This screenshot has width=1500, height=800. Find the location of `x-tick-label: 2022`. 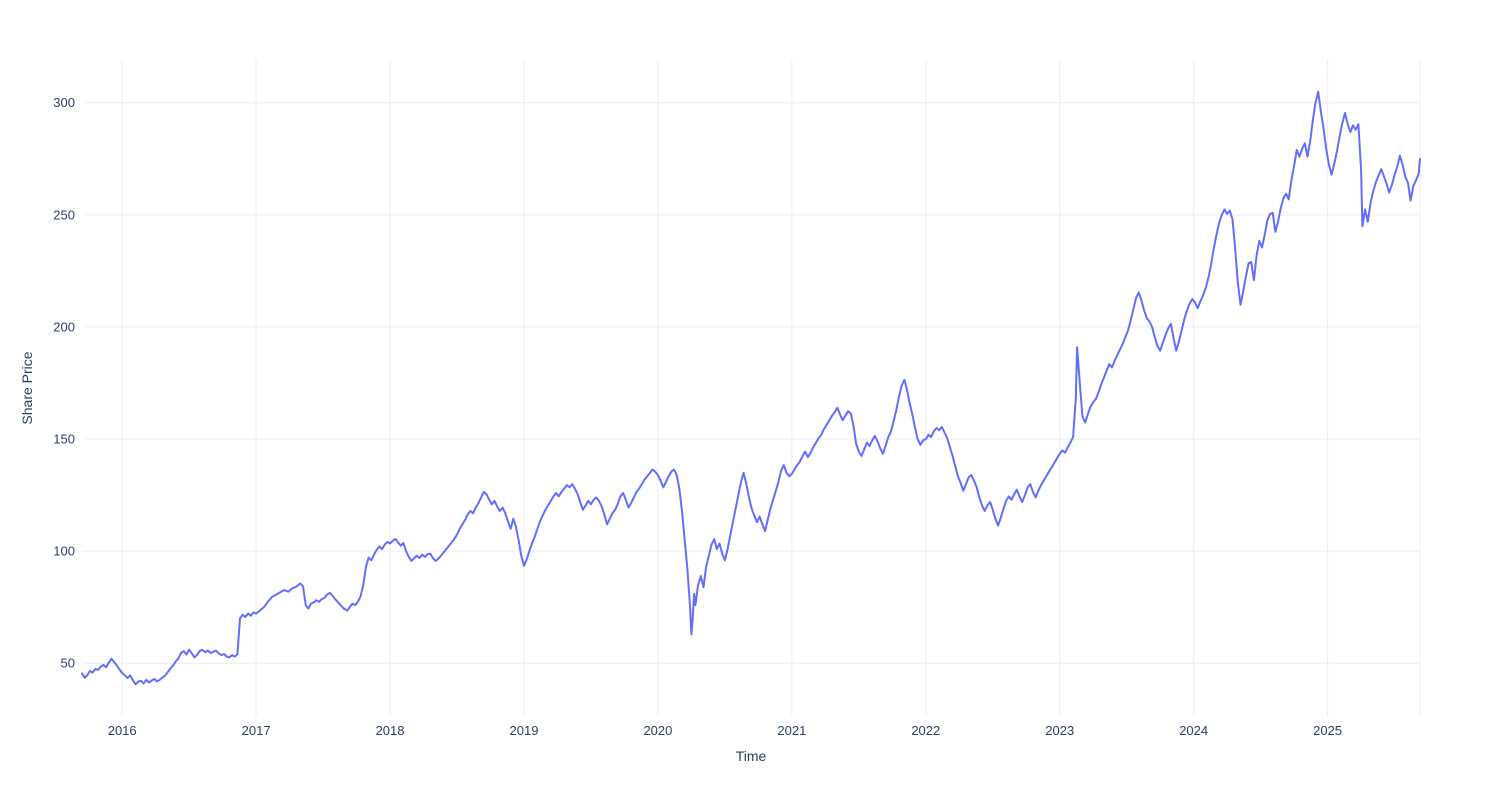

x-tick-label: 2022 is located at coordinates (925, 730).